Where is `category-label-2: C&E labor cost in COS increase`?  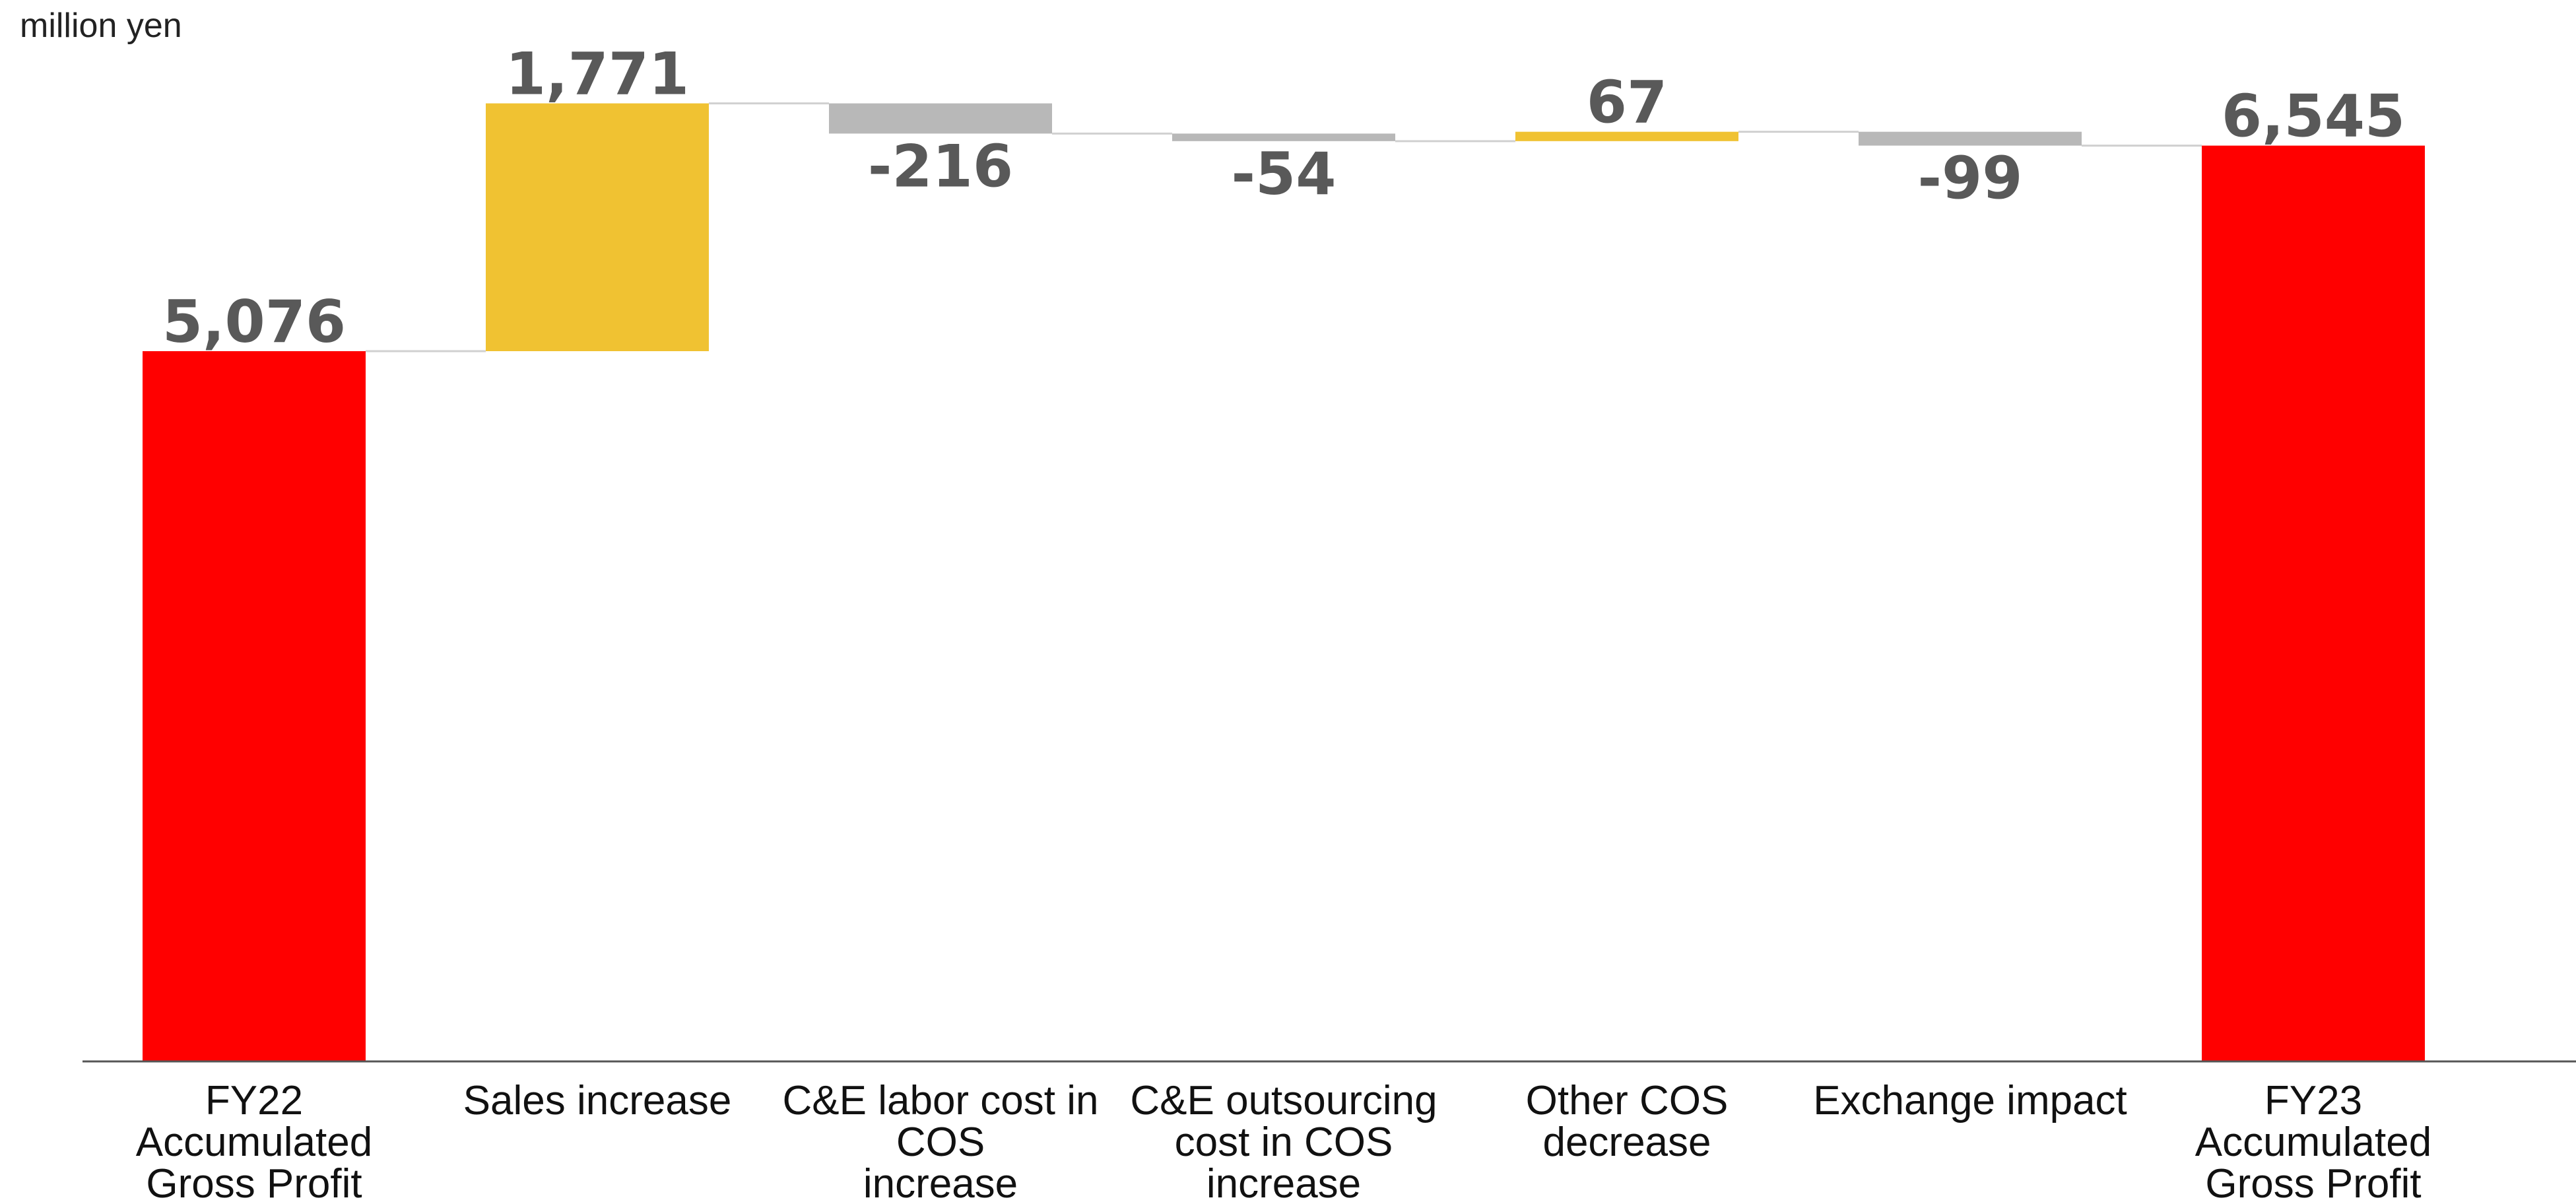 category-label-2: C&E labor cost in COS increase is located at coordinates (941, 1141).